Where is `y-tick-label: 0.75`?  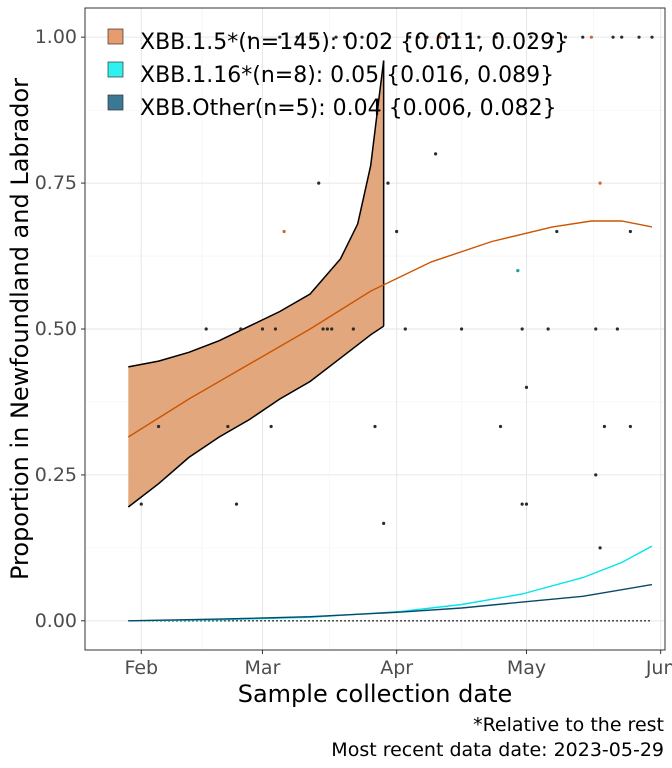 y-tick-label: 0.75 is located at coordinates (56, 183).